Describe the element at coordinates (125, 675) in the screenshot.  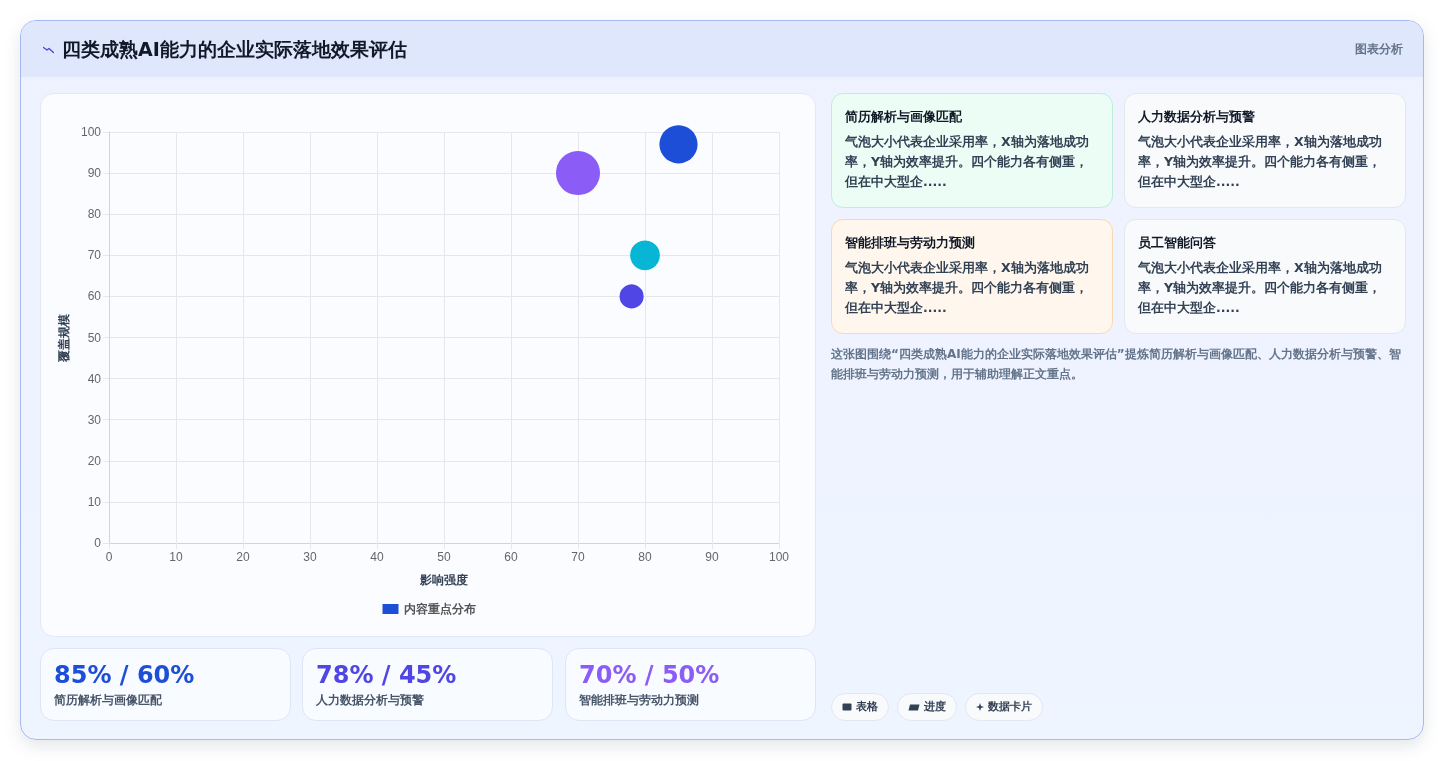
I see `text: 85% / 60%` at that location.